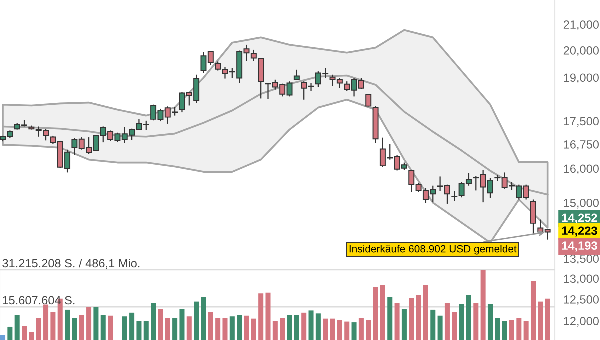  Describe the element at coordinates (580, 247) in the screenshot. I see `text: 14,193` at that location.